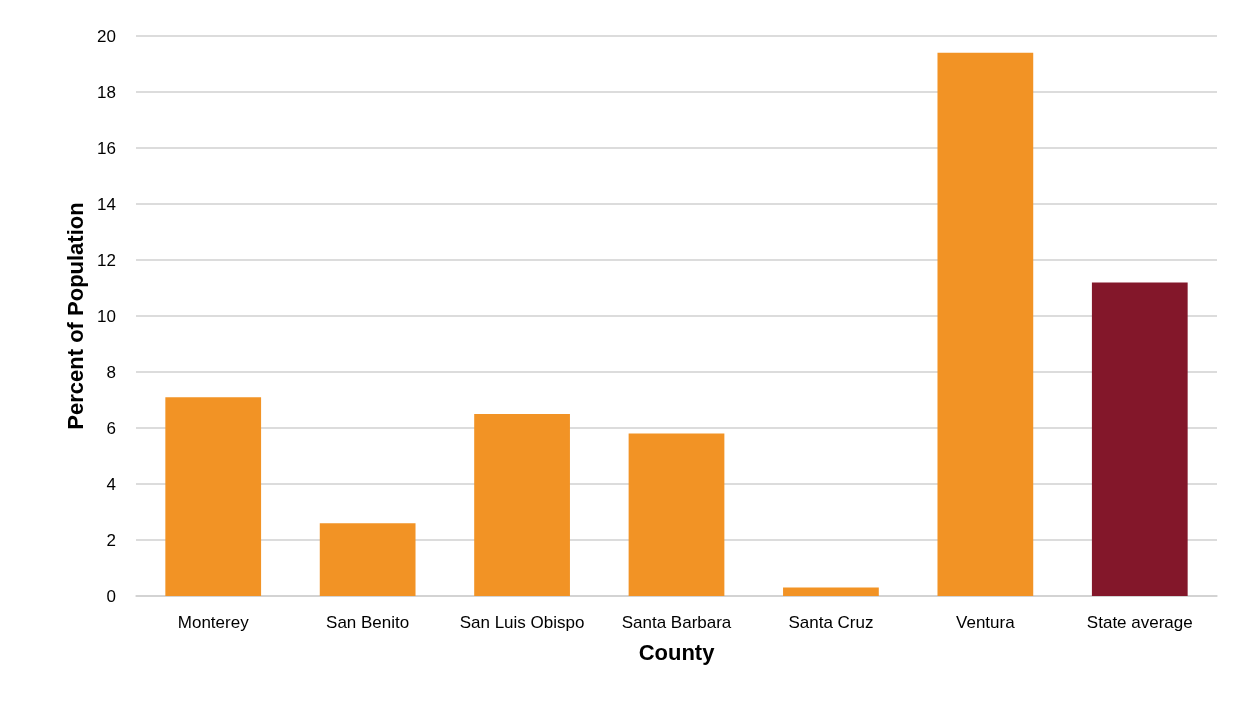 The image size is (1253, 708). I want to click on y-tick-label: 12, so click(106, 260).